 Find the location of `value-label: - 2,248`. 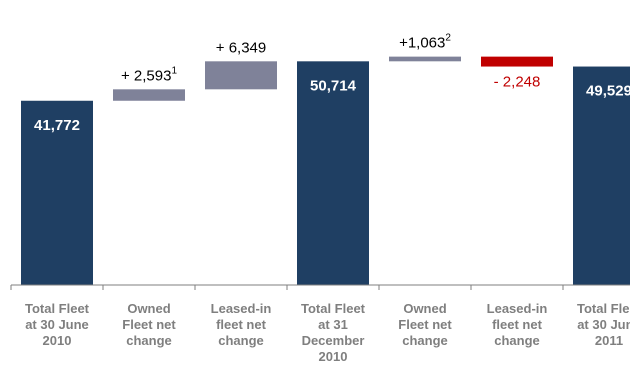

value-label: - 2,248 is located at coordinates (517, 82).